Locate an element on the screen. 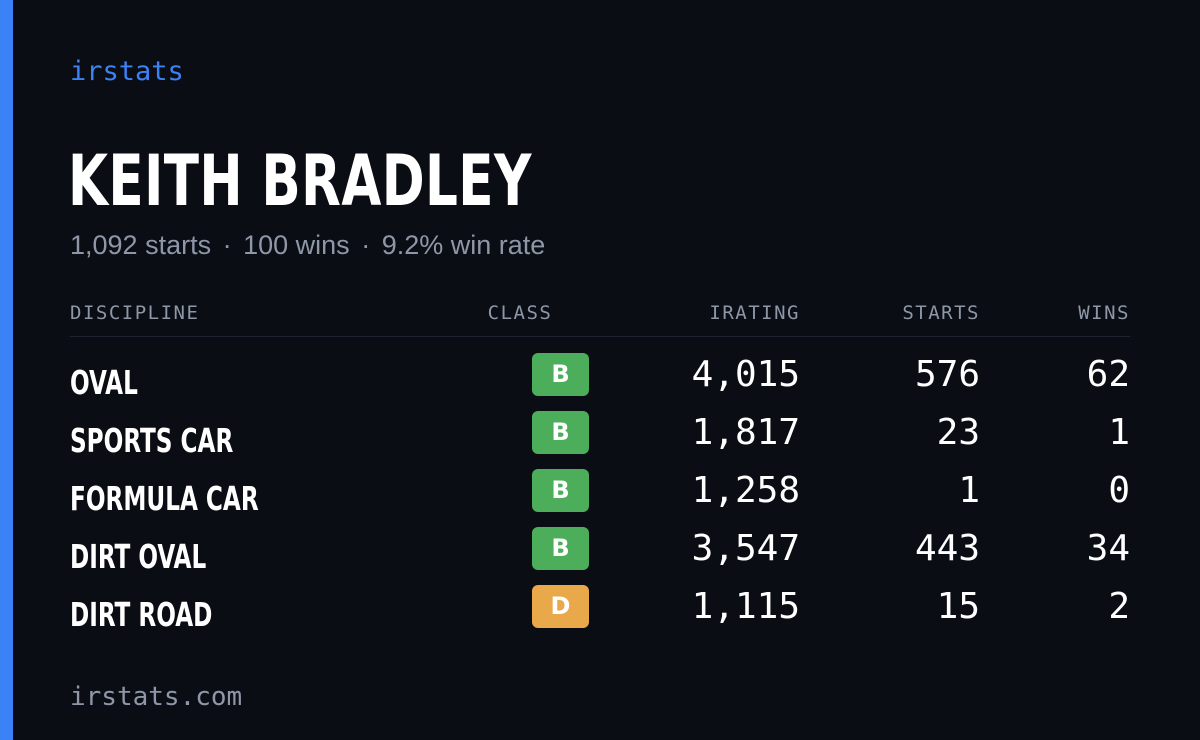 Image resolution: width=1200 pixels, height=740 pixels. wins-value: 1 is located at coordinates (1119, 432).